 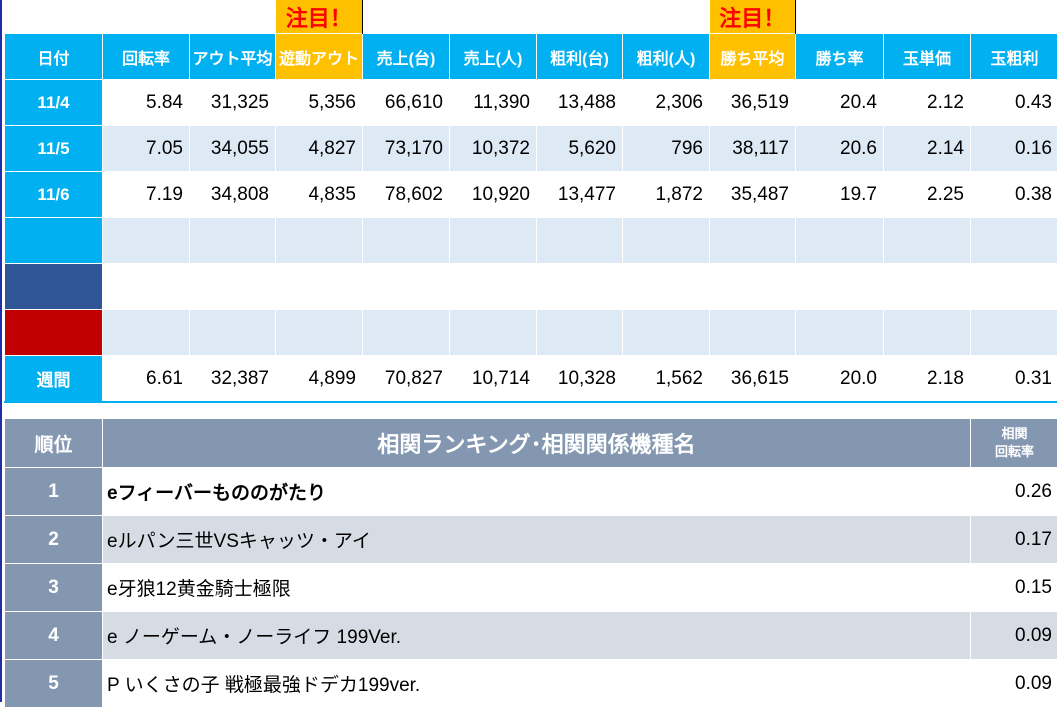 What do you see at coordinates (580, 103) in the screenshot?
I see `value-cell: 13,488` at bounding box center [580, 103].